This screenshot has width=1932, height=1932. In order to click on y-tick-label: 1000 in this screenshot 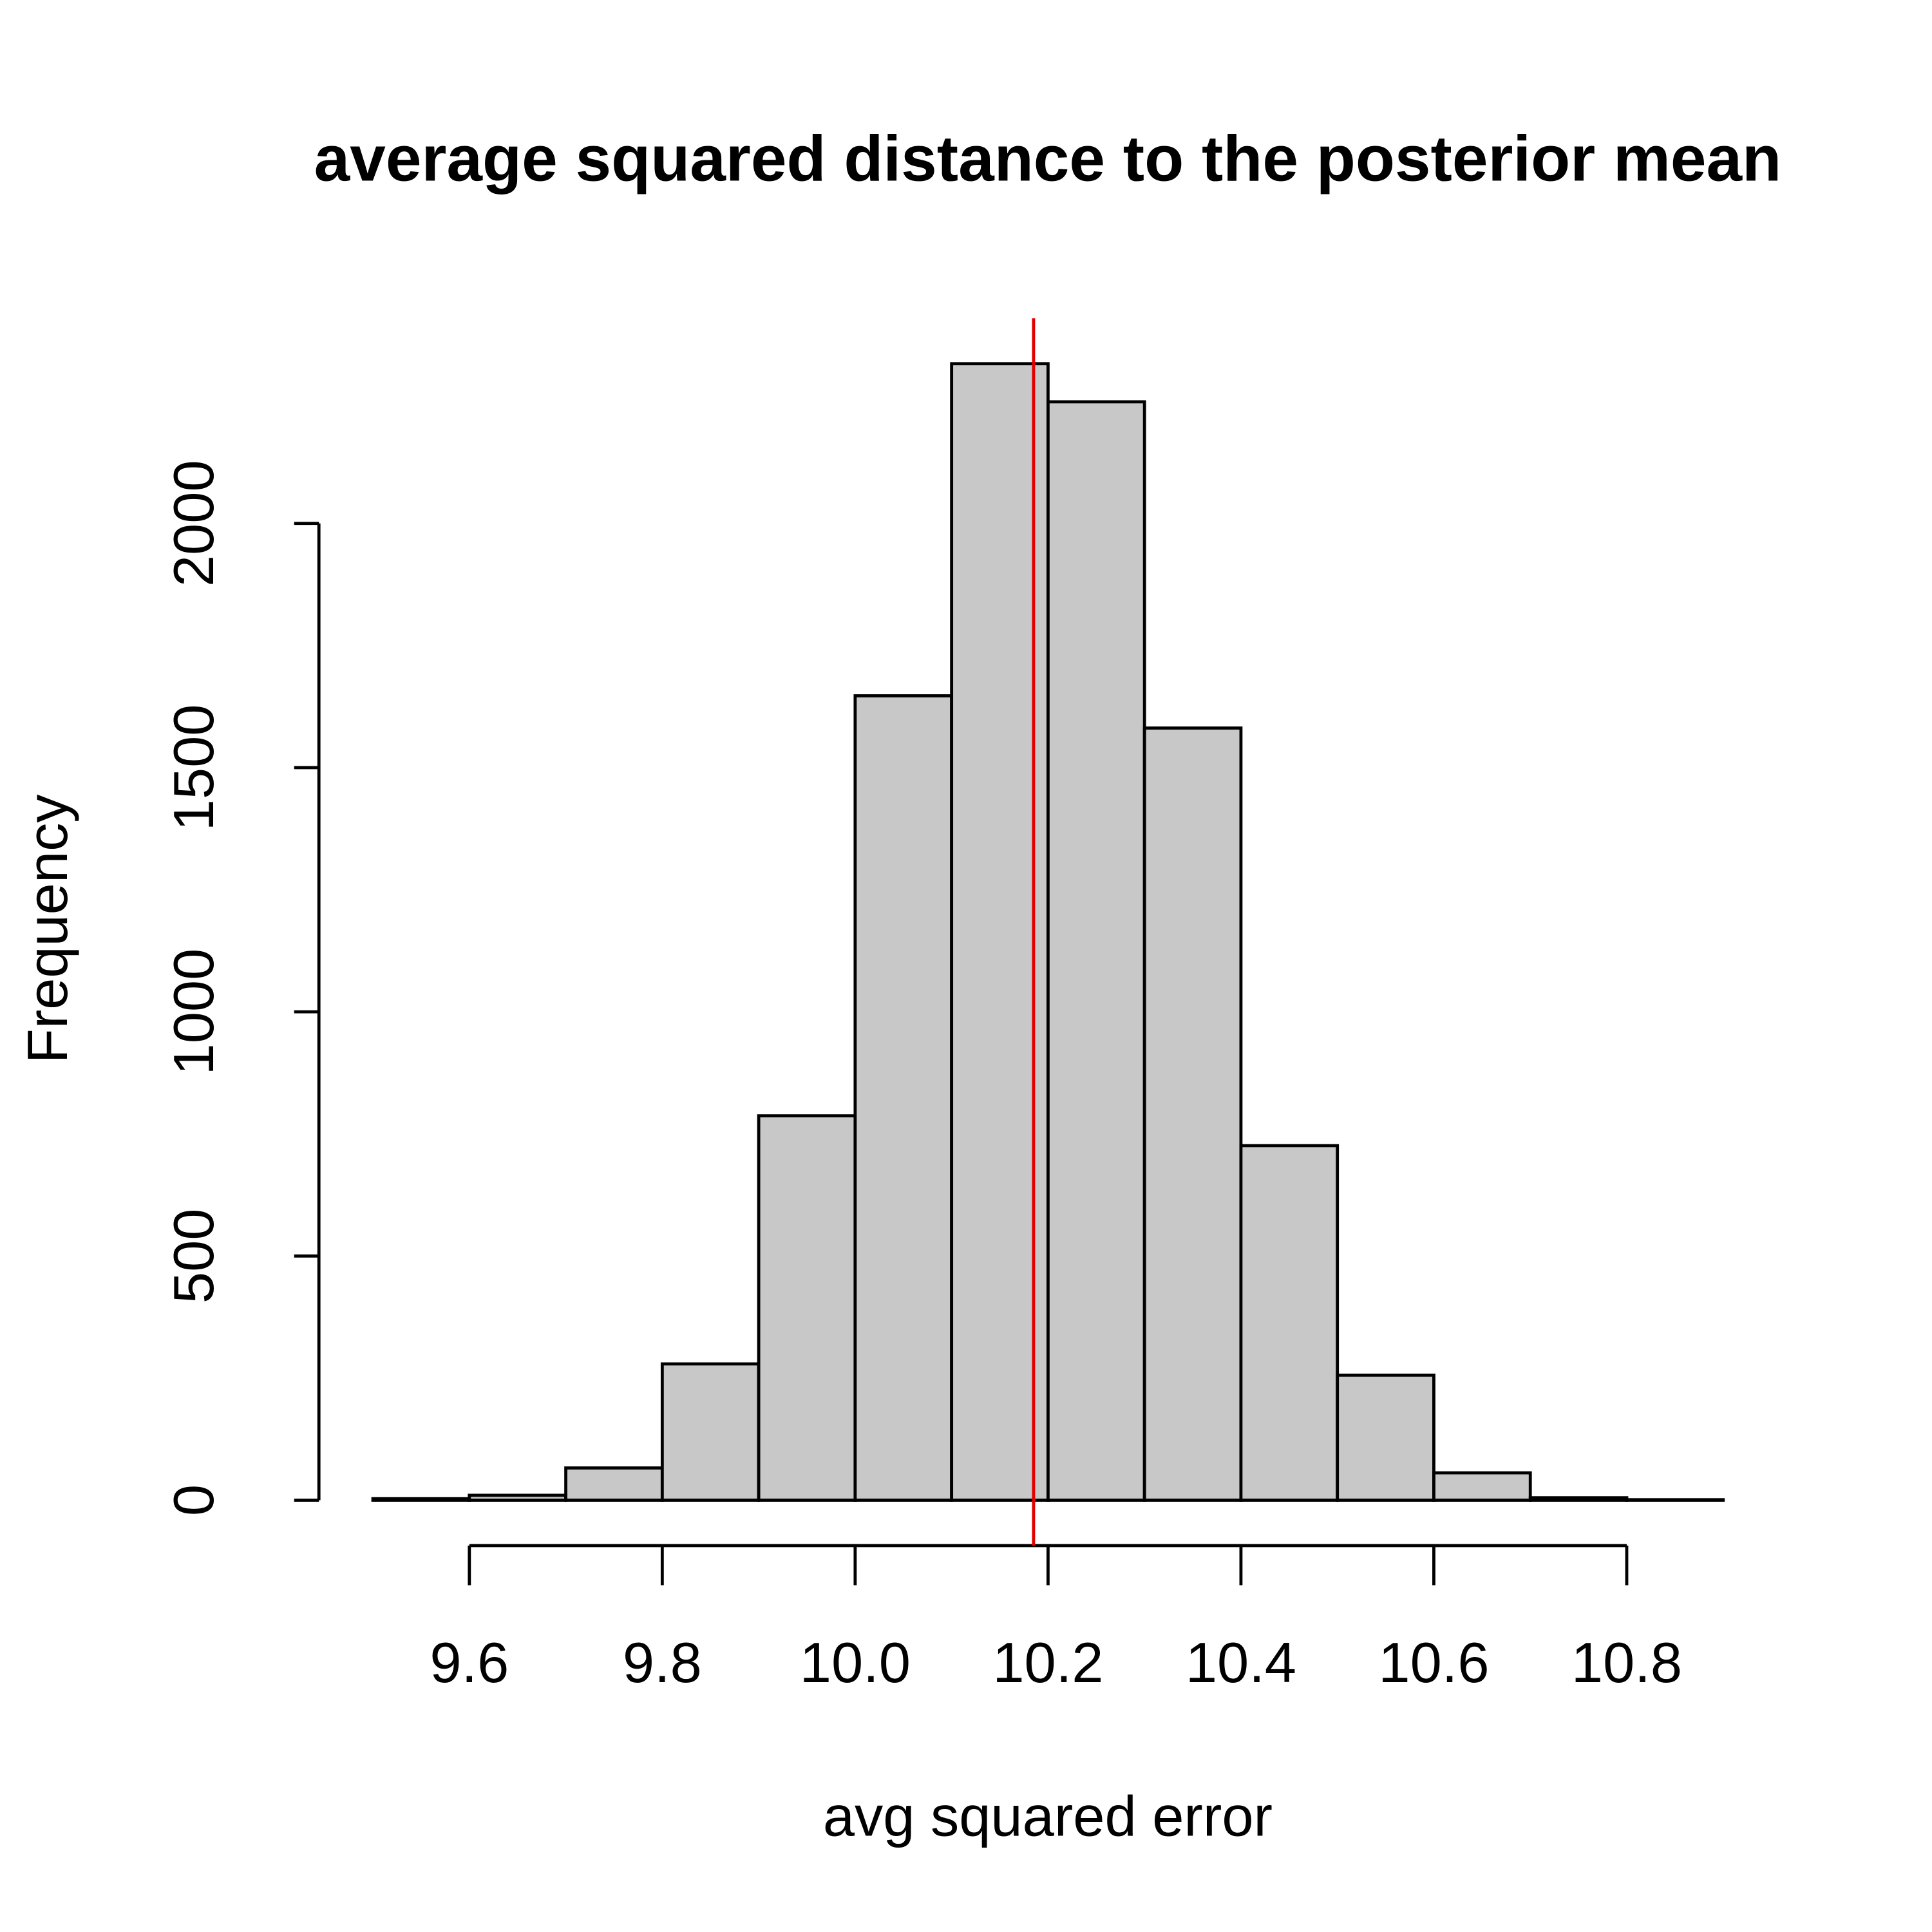, I will do `click(193, 1012)`.